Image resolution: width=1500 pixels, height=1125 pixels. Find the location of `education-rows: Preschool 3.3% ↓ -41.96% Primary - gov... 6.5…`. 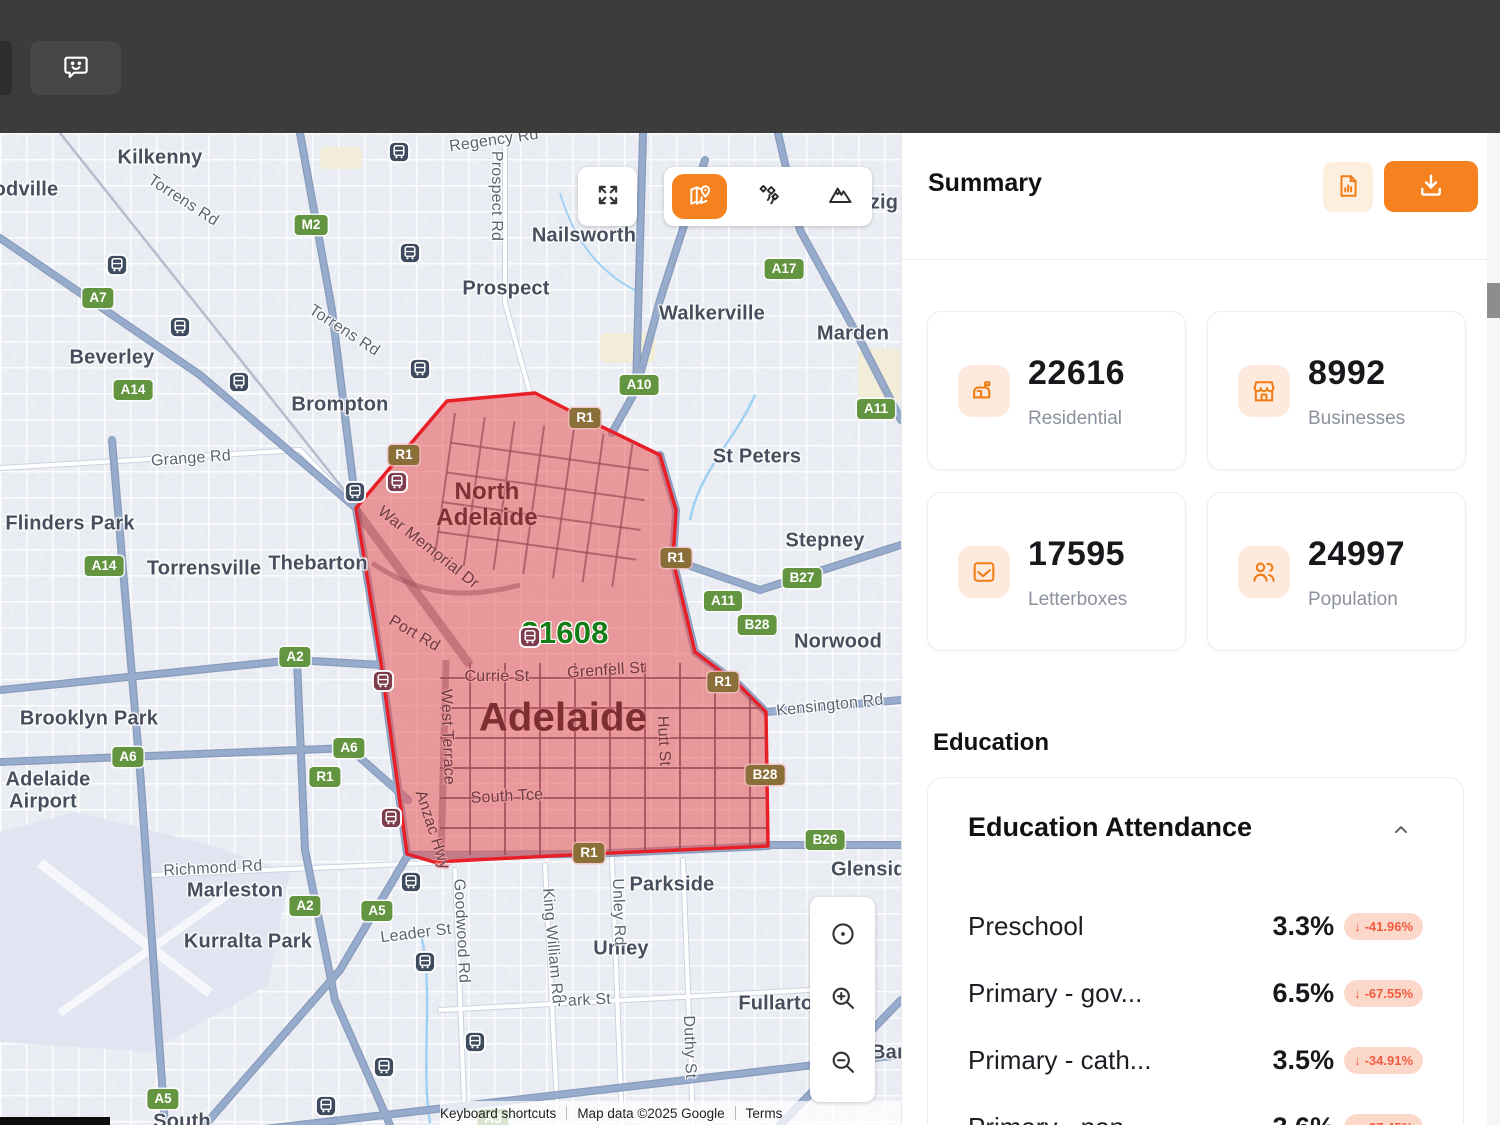

education-rows: Preschool 3.3% ↓ -41.96% Primary - gov... 6.5… is located at coordinates (1195, 1009).